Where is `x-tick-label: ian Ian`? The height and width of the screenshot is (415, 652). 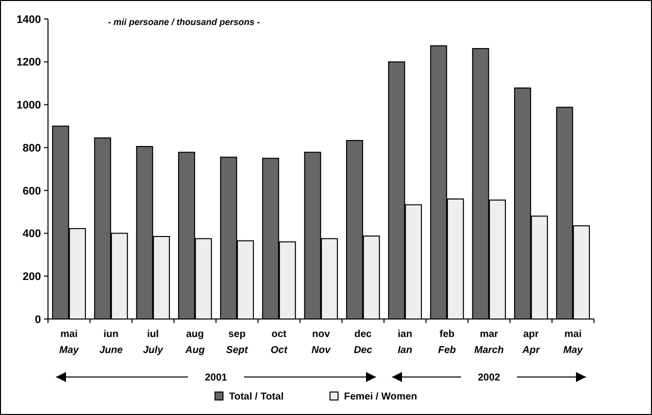
x-tick-label: ian Ian is located at coordinates (405, 342).